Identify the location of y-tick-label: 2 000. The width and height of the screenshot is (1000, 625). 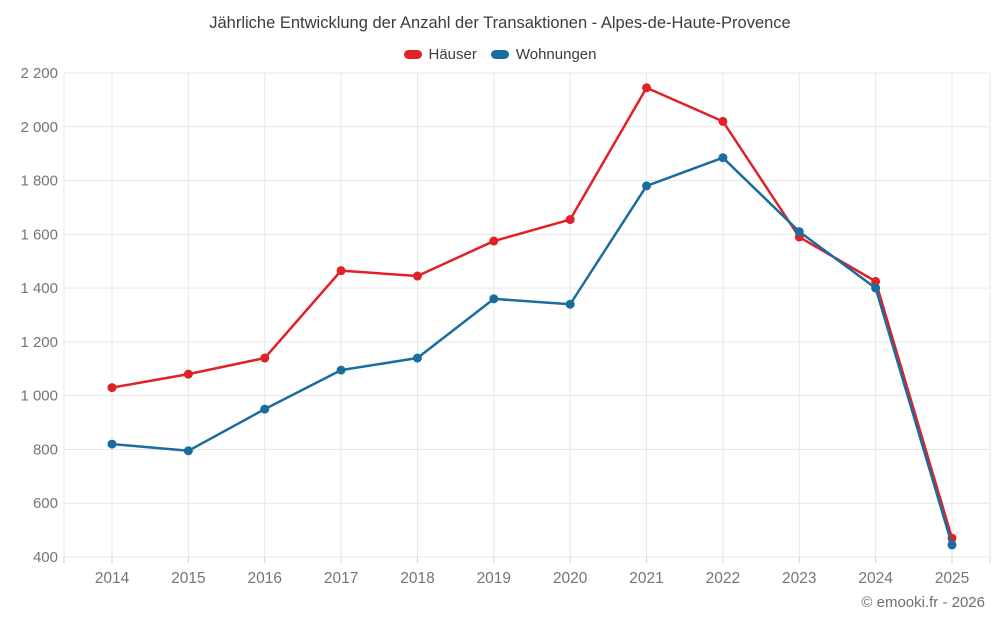
(39, 127).